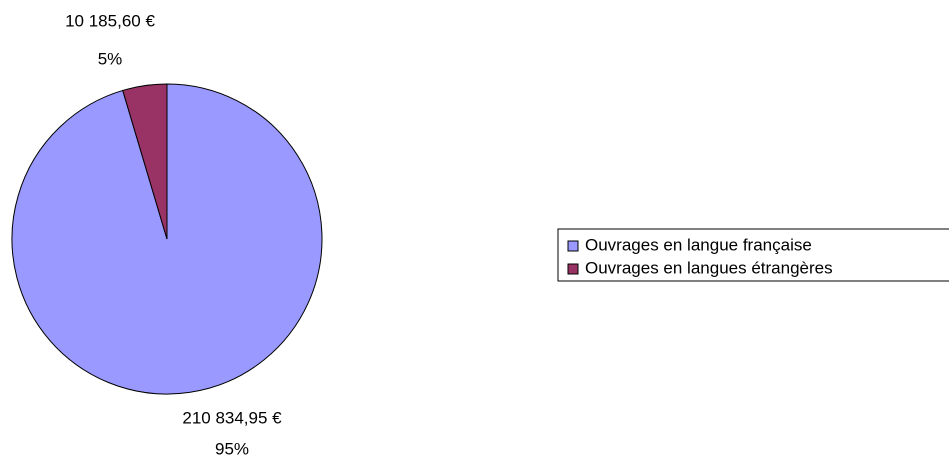 Image resolution: width=949 pixels, height=461 pixels. Describe the element at coordinates (110, 20) in the screenshot. I see `value-label: 10 185,60 €` at that location.